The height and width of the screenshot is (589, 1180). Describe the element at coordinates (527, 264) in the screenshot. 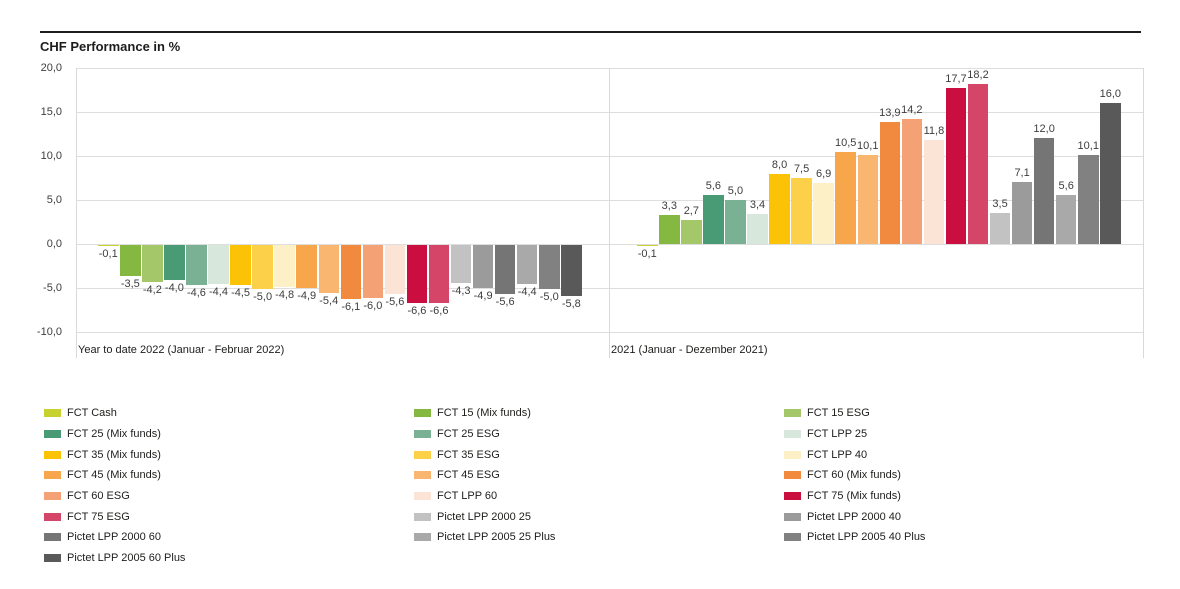

I see `bar-pictet-lpp-2005-25-plus` at that location.